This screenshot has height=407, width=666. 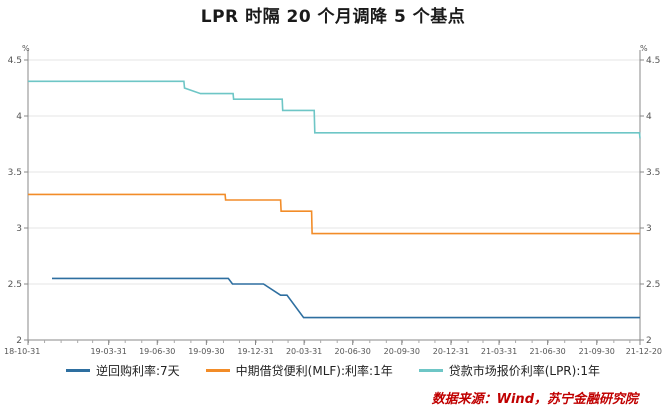 What do you see at coordinates (255, 351) in the screenshot?
I see `x-tick-label: 19-12-31` at bounding box center [255, 351].